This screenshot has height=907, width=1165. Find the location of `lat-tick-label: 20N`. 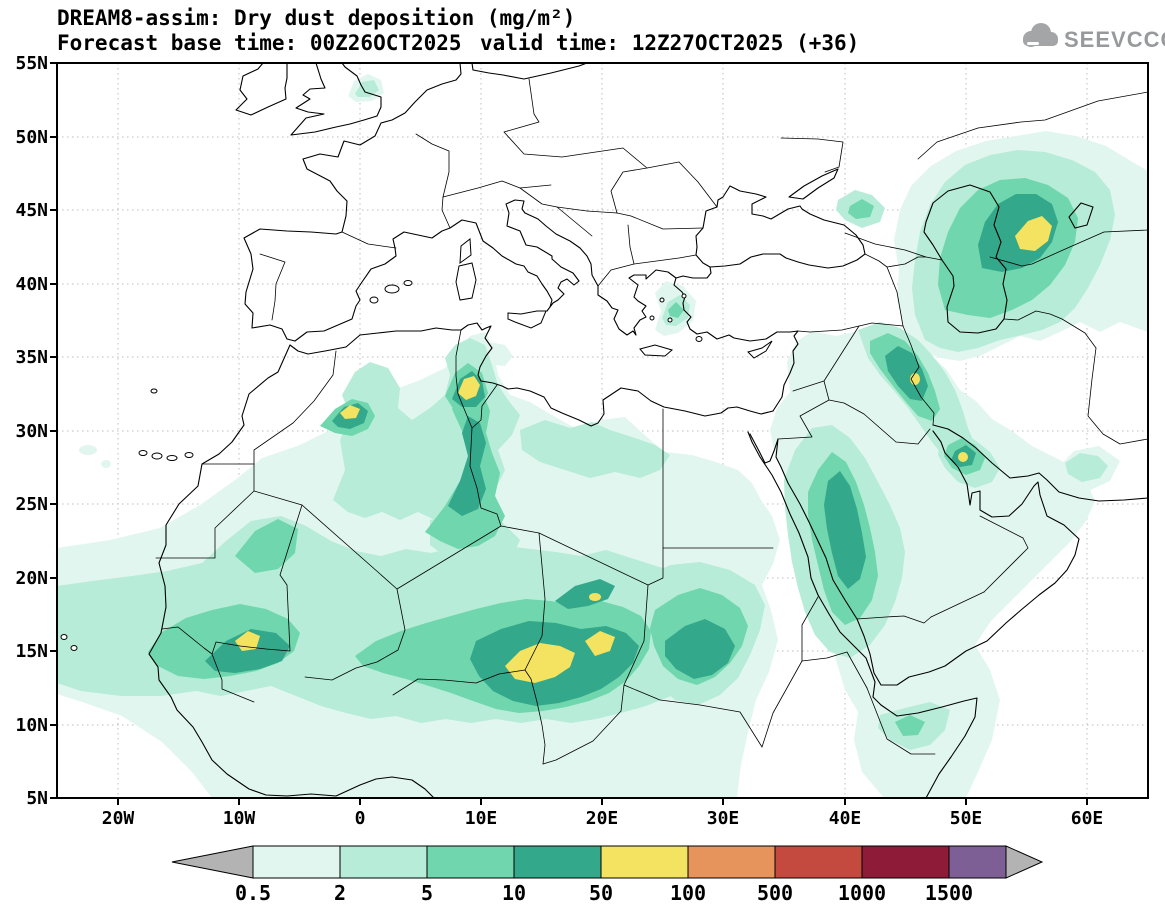

lat-tick-label: 20N is located at coordinates (31, 578).